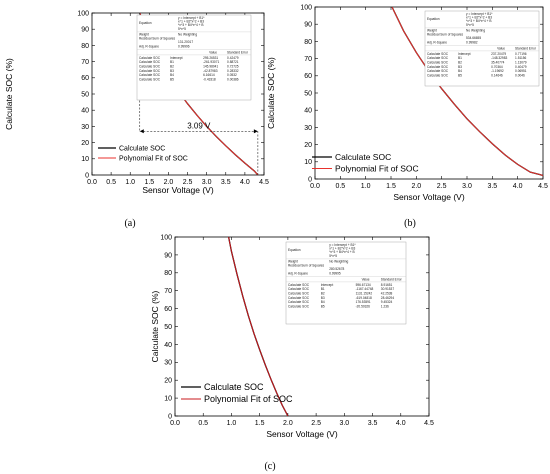 Image resolution: width=550 pixels, height=474 pixels. I want to click on table-row-value: 6.16614, so click(209, 75).